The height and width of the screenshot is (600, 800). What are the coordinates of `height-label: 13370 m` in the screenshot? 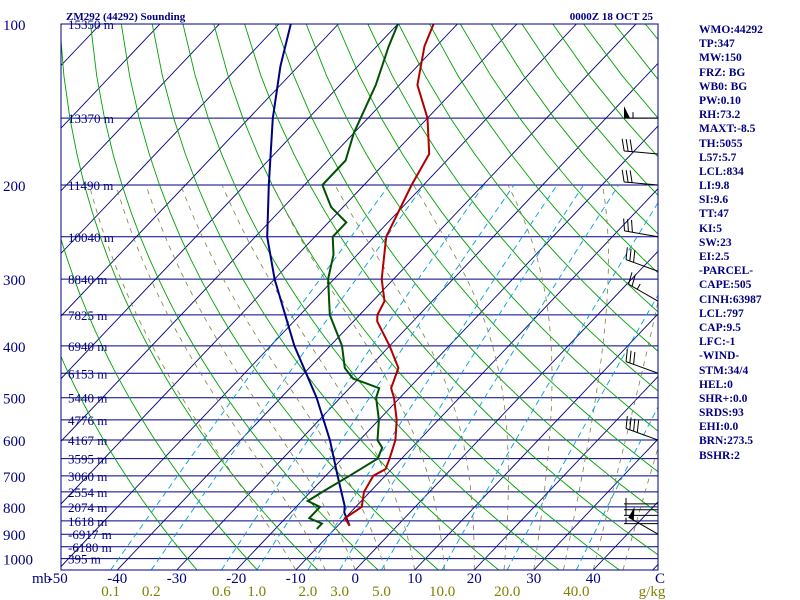 It's located at (91, 118).